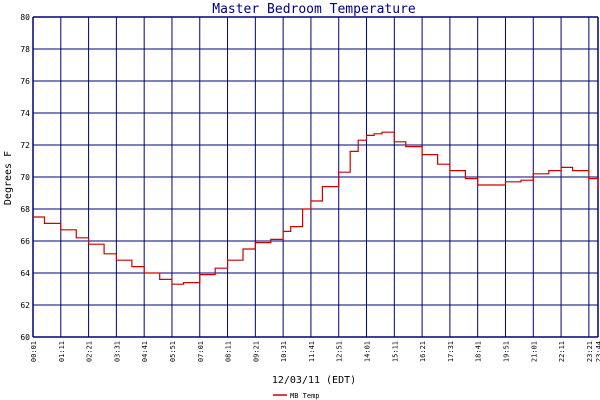 Image resolution: width=600 pixels, height=400 pixels. What do you see at coordinates (314, 380) in the screenshot?
I see `x-axis-label: 12/03/11 (EDT)` at bounding box center [314, 380].